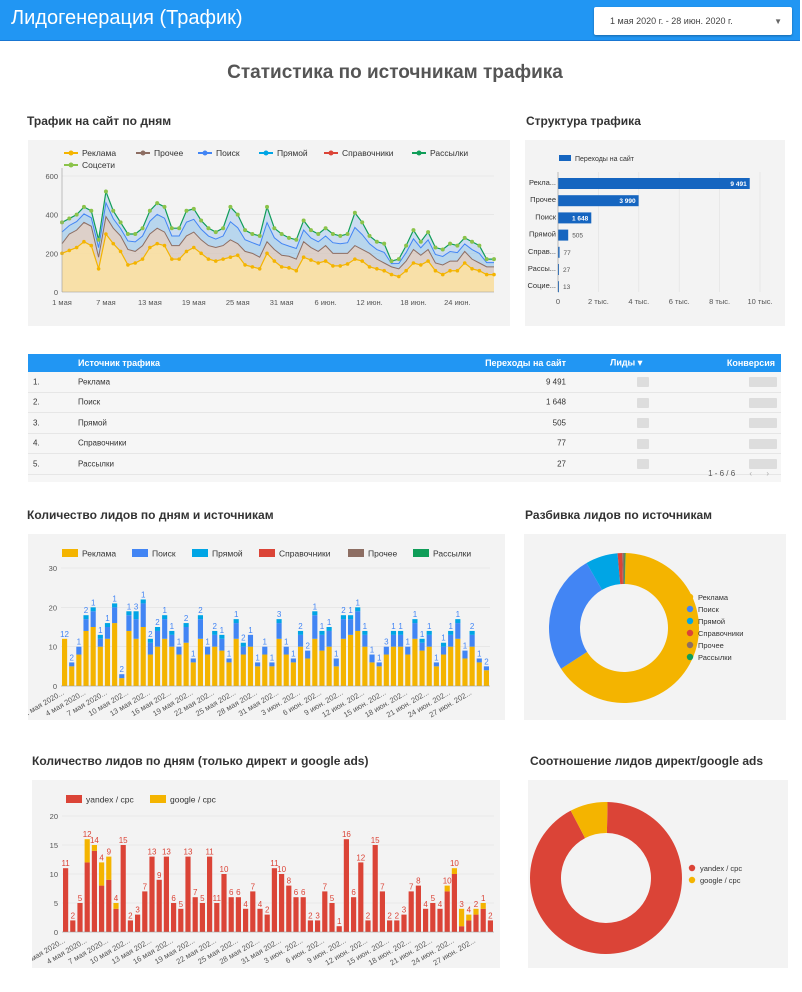 This screenshot has height=992, width=802. I want to click on row-number: 5., so click(36, 464).